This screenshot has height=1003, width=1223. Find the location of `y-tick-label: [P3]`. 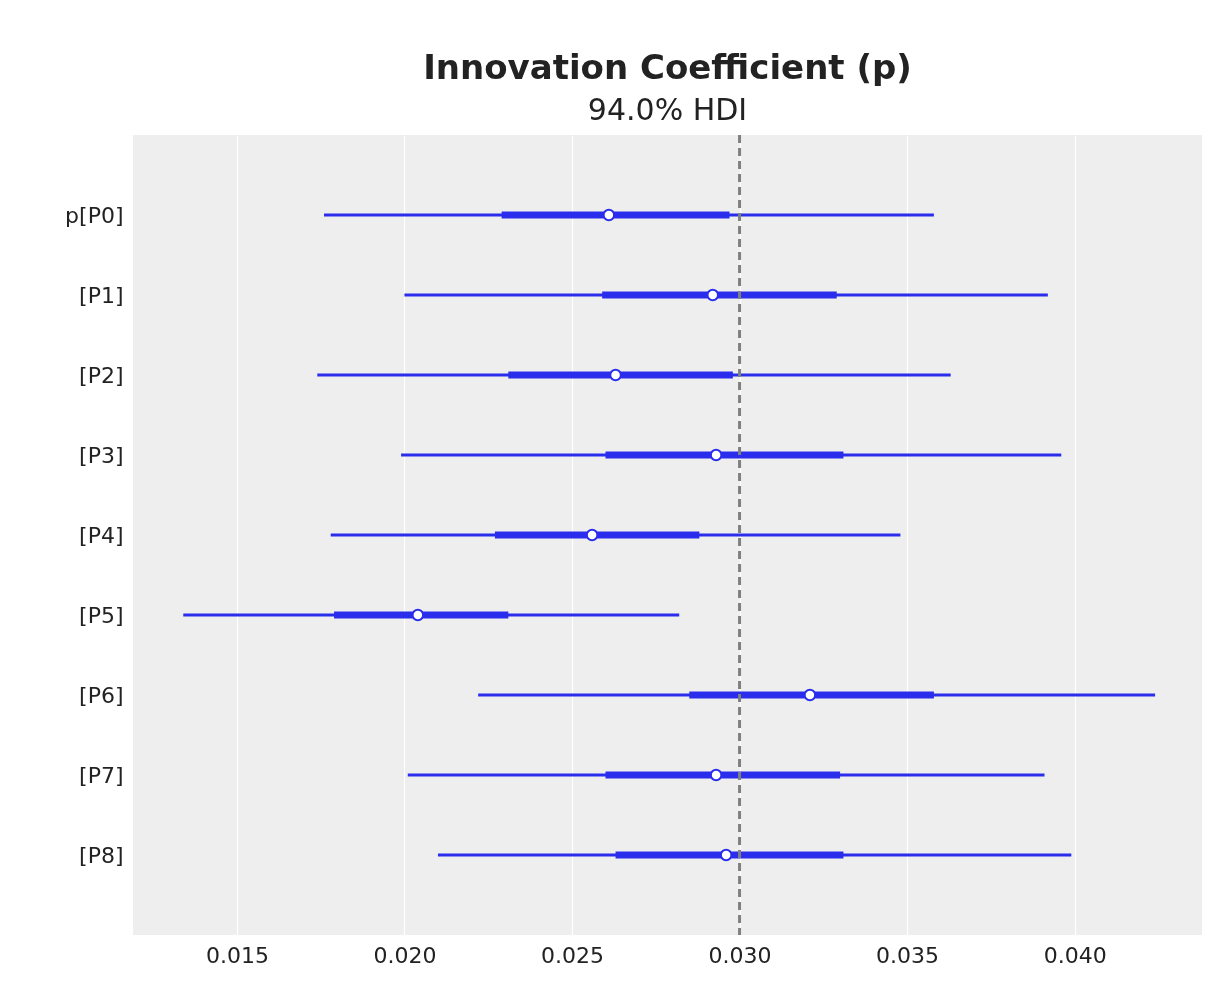

y-tick-label: [P3] is located at coordinates (101, 455).